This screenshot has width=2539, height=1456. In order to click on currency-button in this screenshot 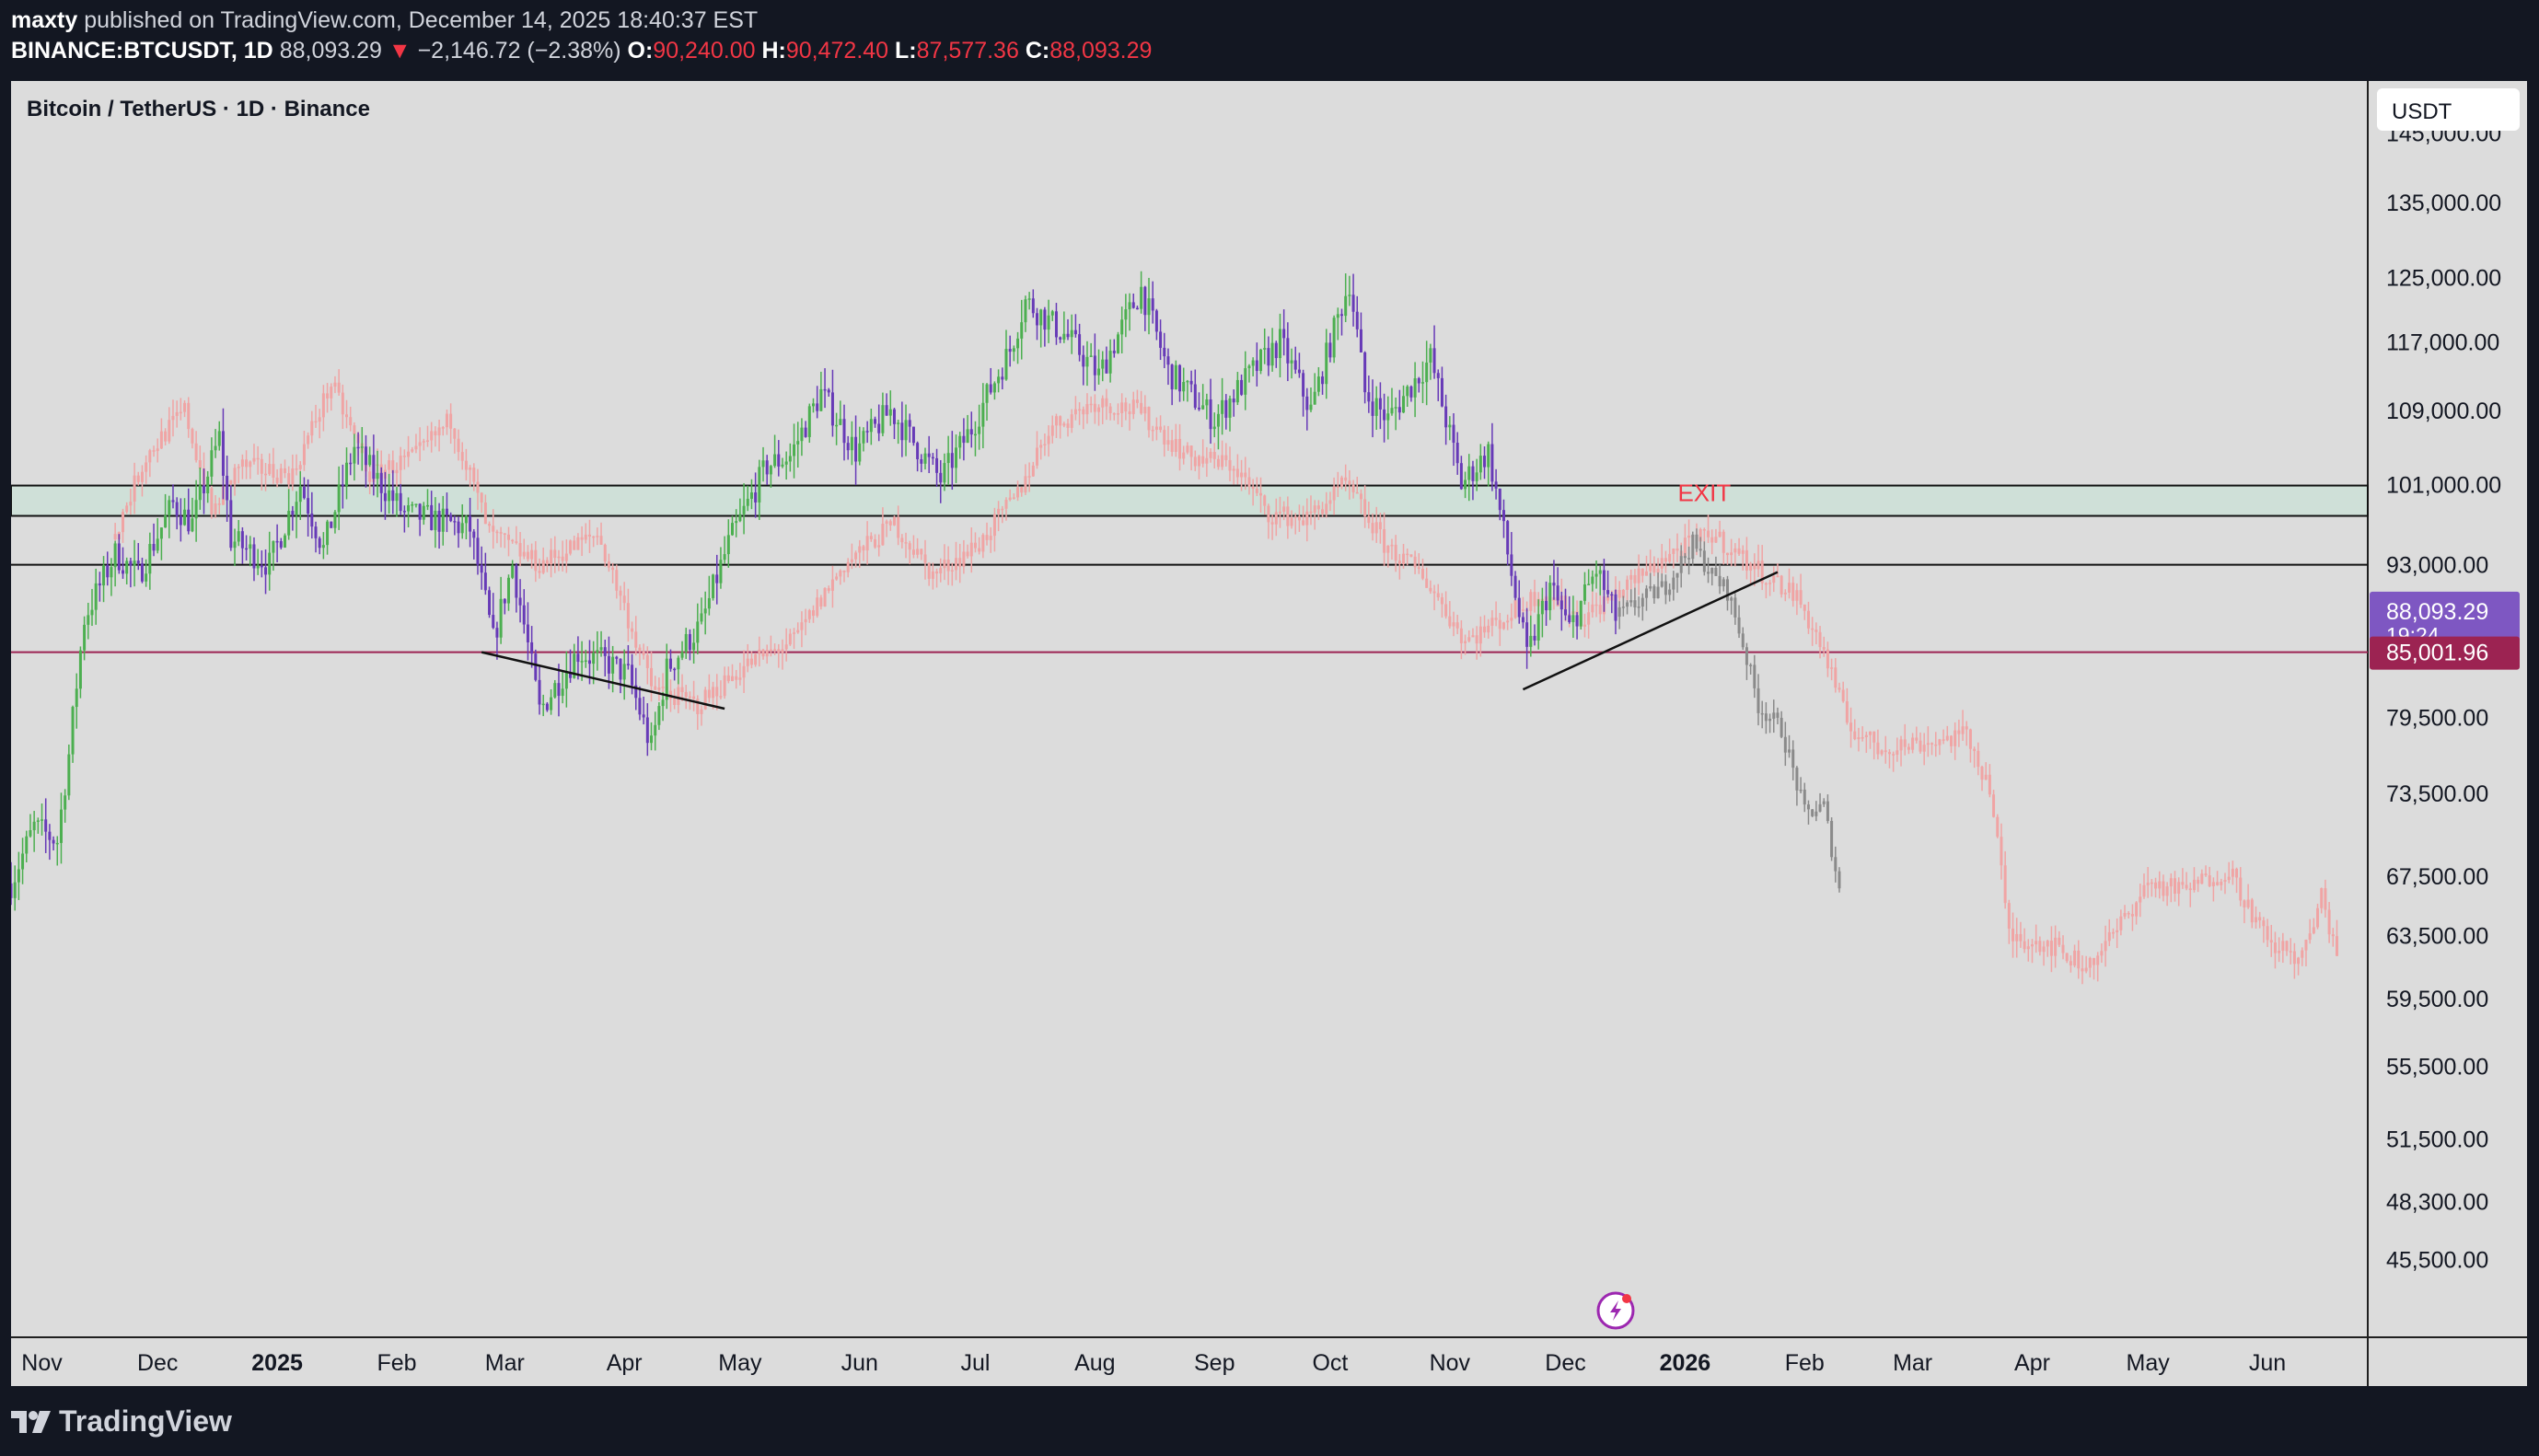, I will do `click(2448, 109)`.